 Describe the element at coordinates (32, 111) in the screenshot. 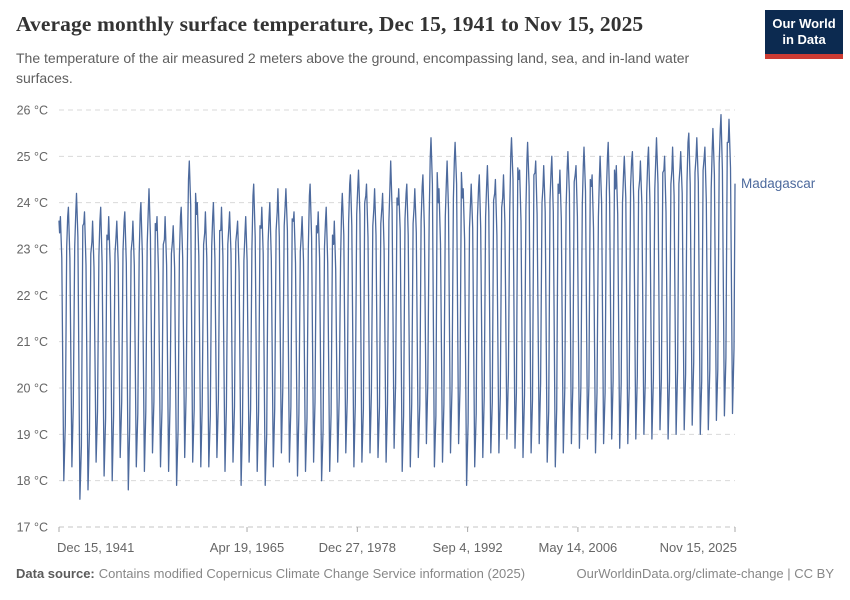

I see `y-tick-label: 26 °C` at that location.